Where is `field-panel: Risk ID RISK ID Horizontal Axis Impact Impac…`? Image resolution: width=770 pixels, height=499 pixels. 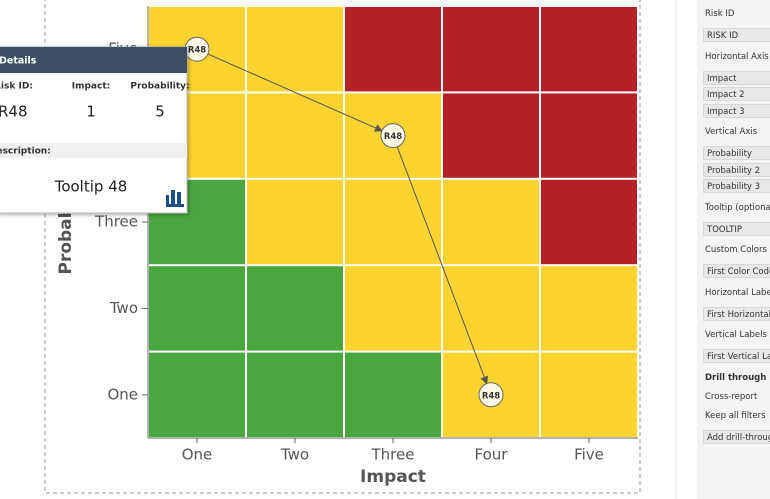
field-panel: Risk ID RISK ID Horizontal Axis Impact Impac… is located at coordinates (733, 249).